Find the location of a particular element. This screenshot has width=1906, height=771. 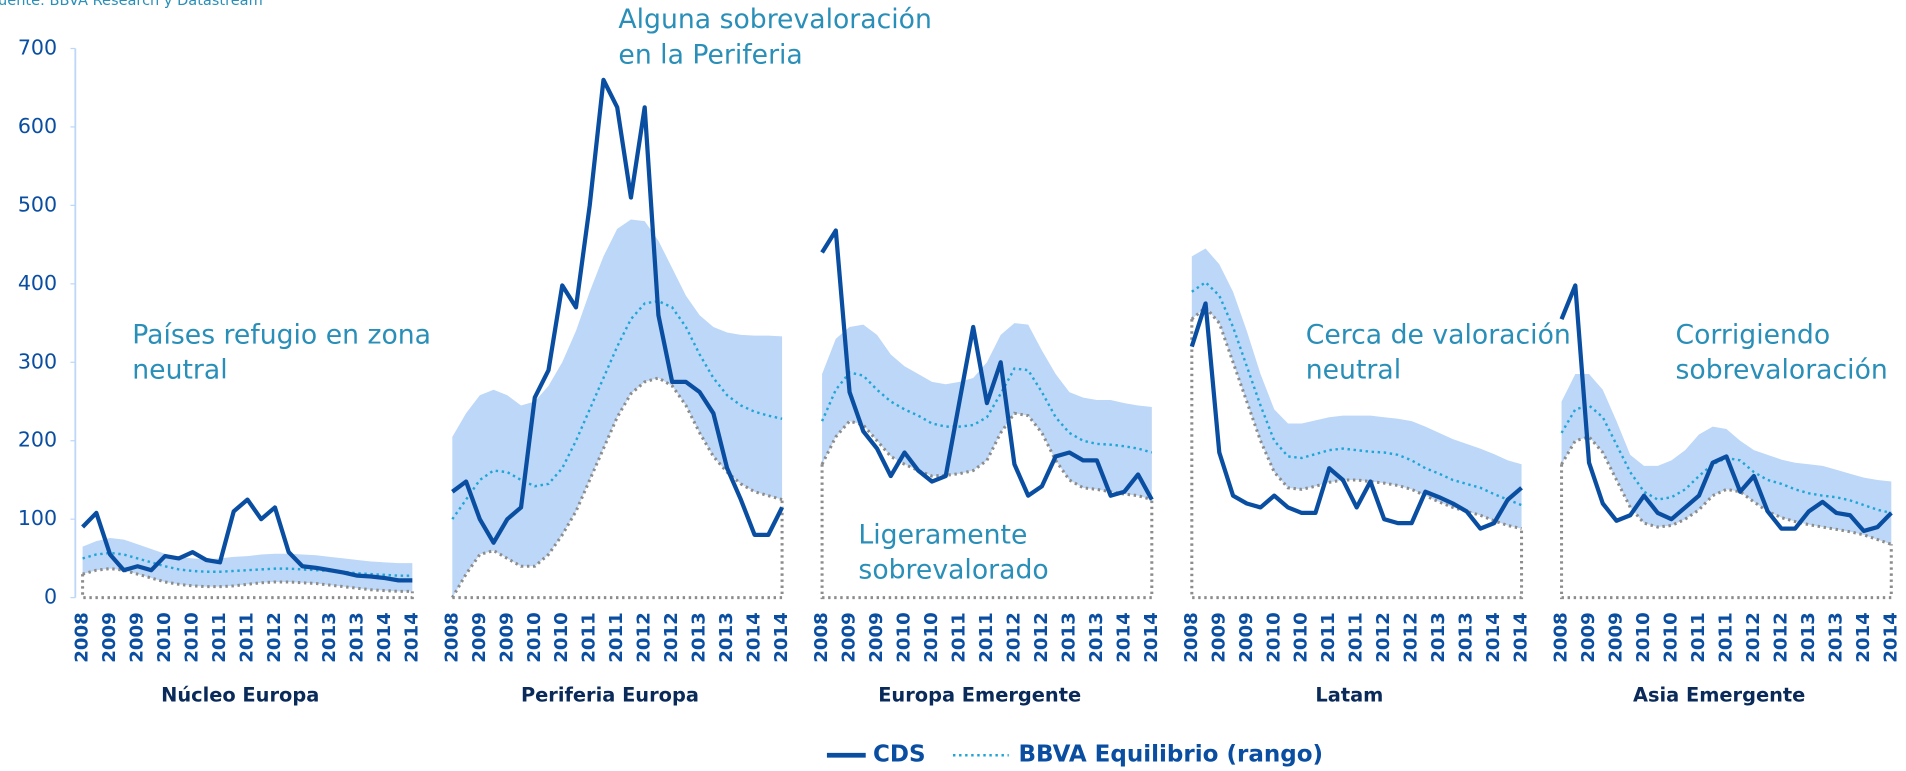

y-tick-label: 0 is located at coordinates (50, 597).